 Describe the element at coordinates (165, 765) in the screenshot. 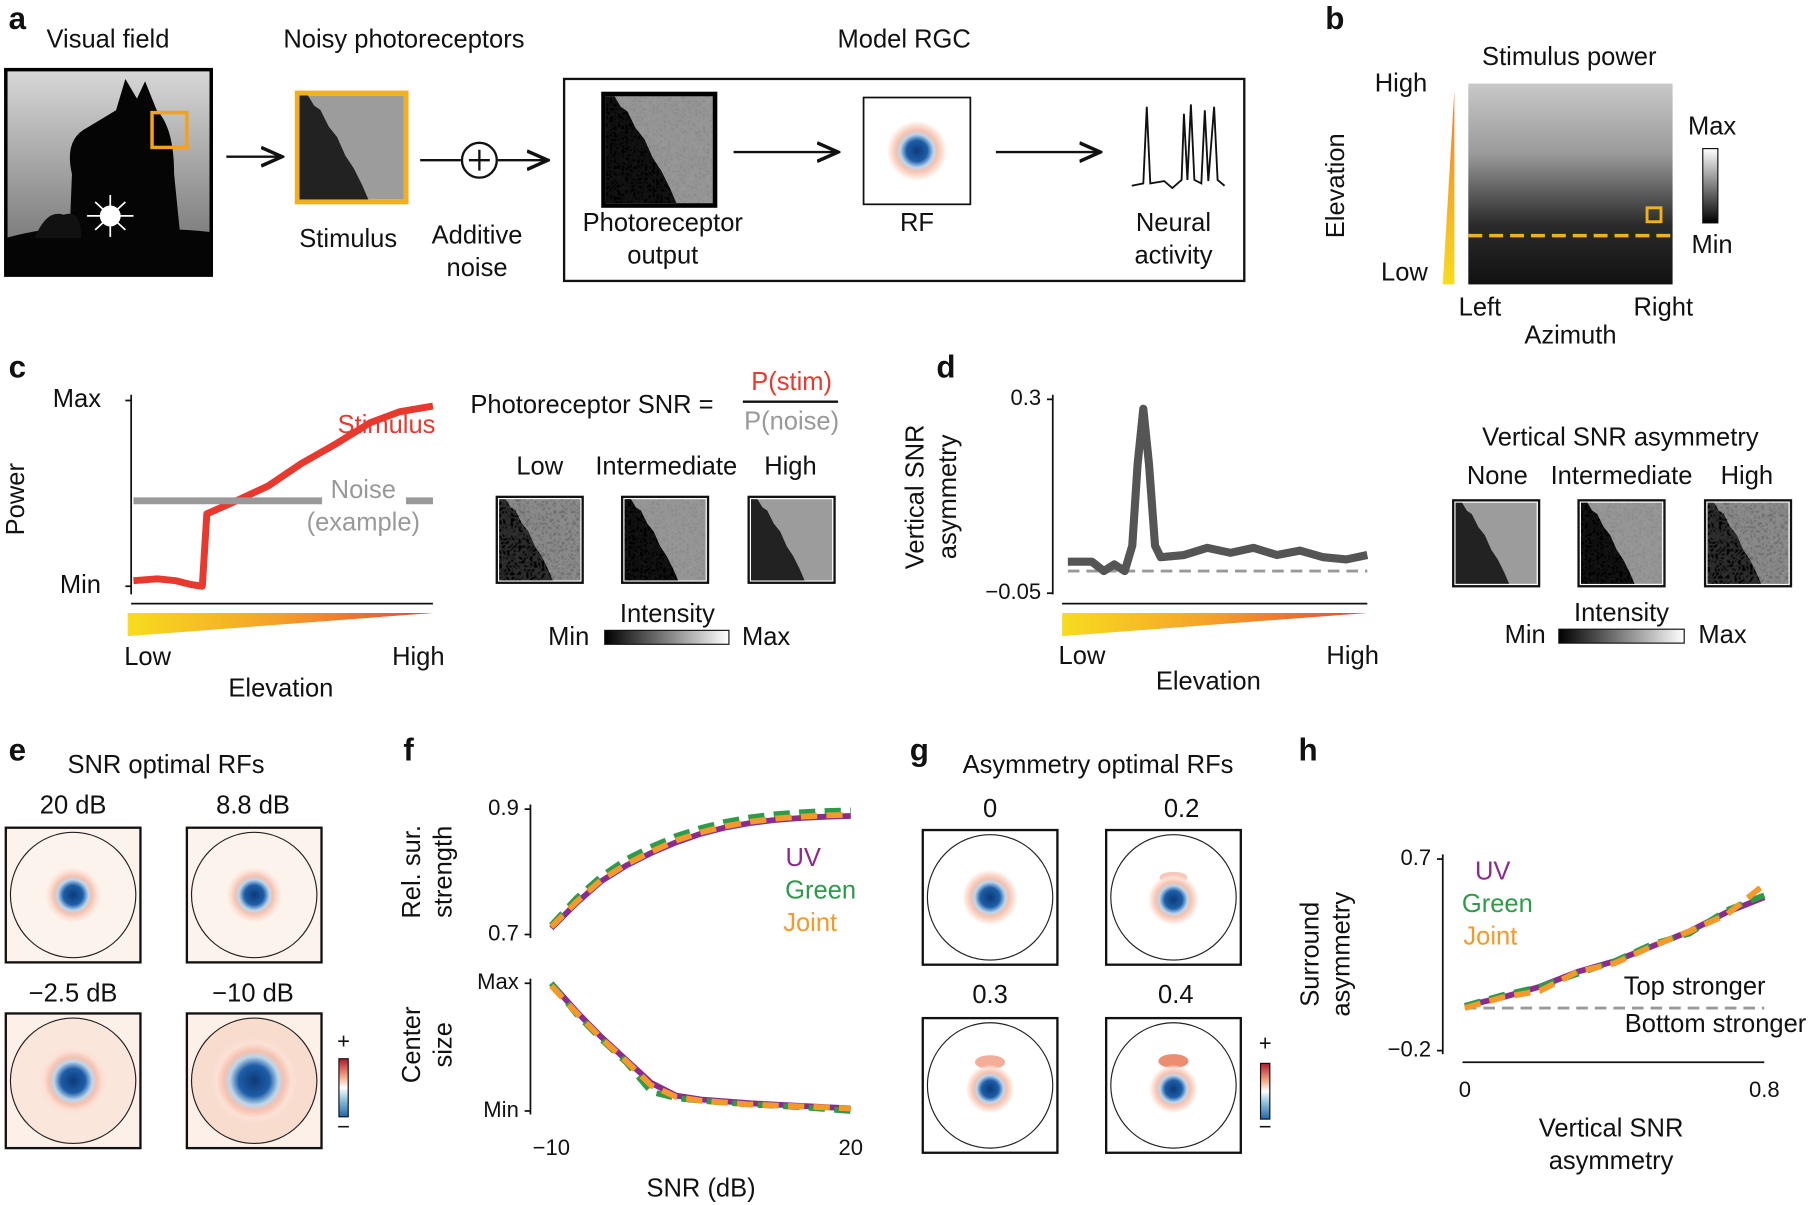

I see `label: SNR optimal RFs` at that location.